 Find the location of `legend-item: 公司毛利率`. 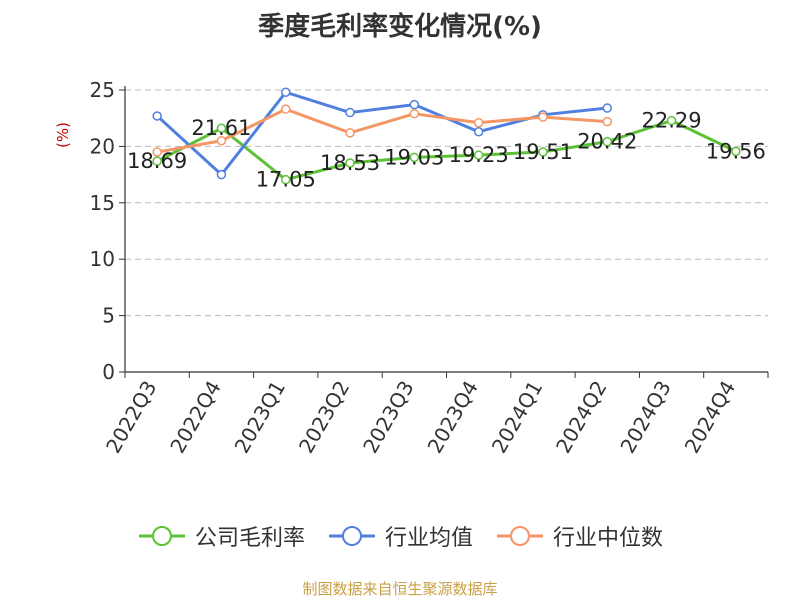

legend-item: 公司毛利率 is located at coordinates (221, 536).